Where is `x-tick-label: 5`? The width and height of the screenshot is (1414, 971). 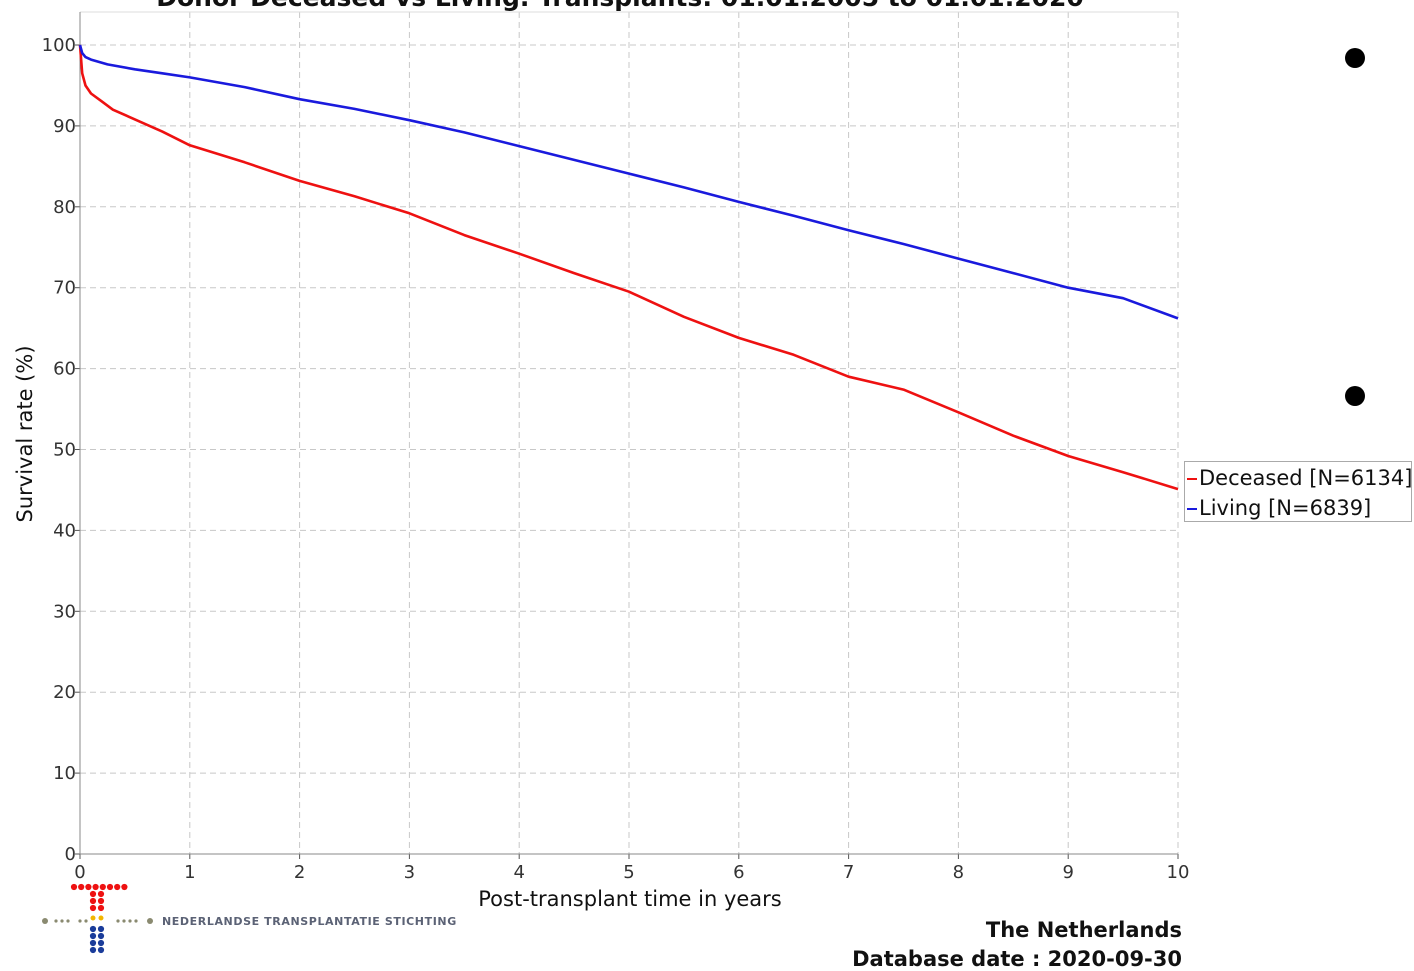
x-tick-label: 5 is located at coordinates (628, 872).